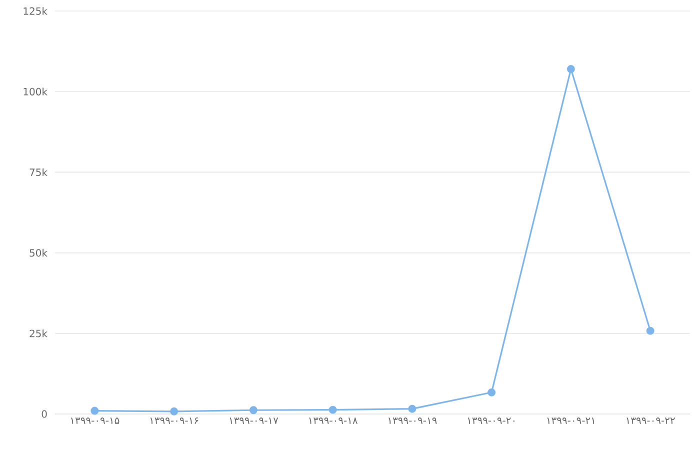 The width and height of the screenshot is (700, 467). I want to click on x-tick-label: ۱۳۹۹-۰۹-۱۸, so click(333, 421).